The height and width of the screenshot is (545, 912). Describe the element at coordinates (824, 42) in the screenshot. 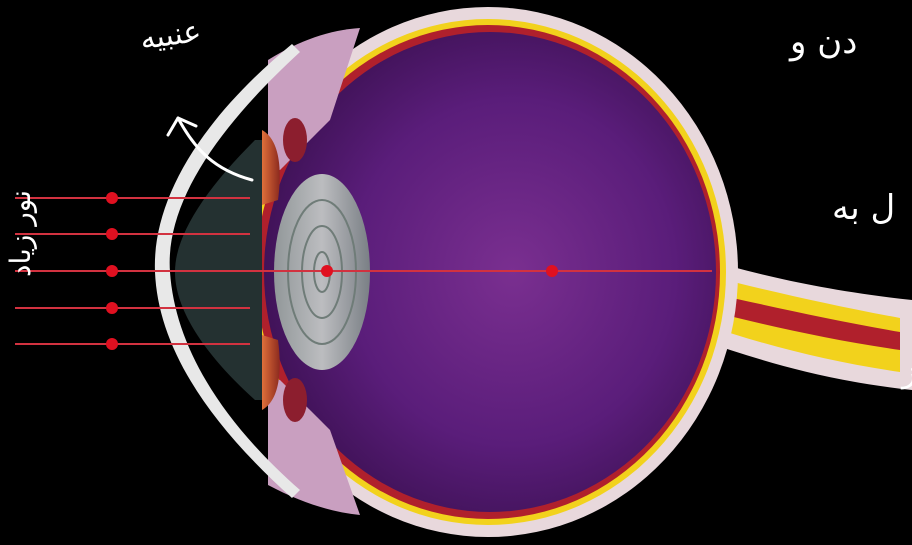

I see `handwritten-note: دن و` at that location.